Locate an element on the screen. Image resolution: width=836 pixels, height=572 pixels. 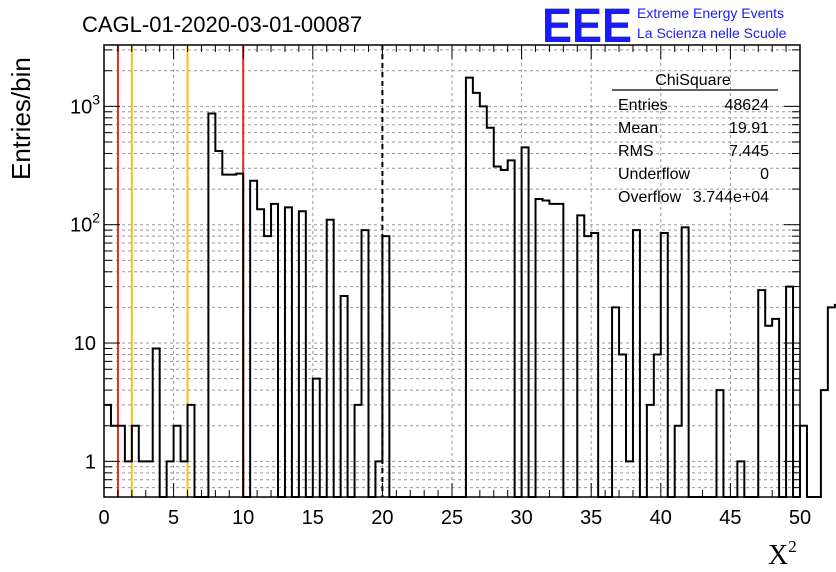
stats-label: RMS is located at coordinates (636, 151).